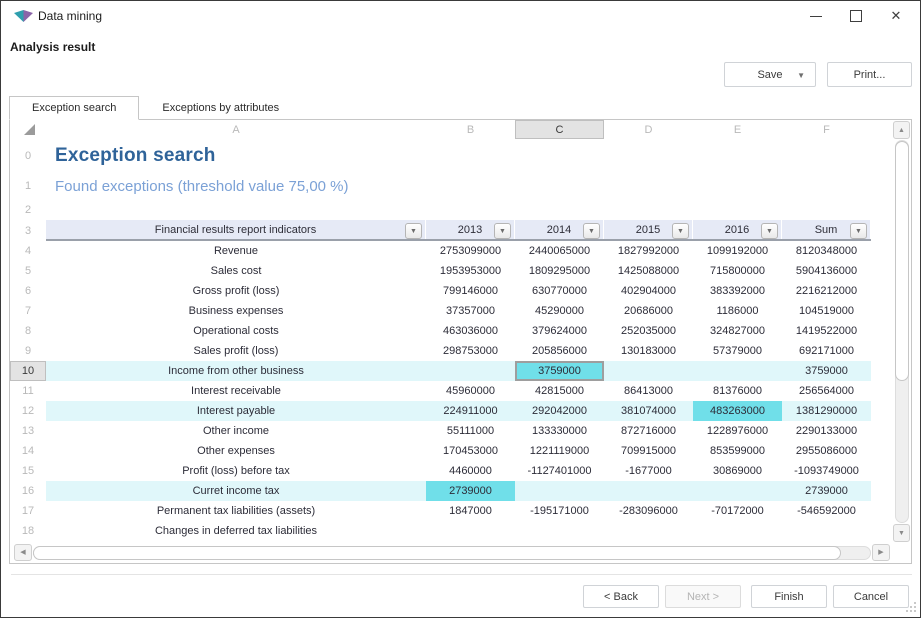 This screenshot has height=618, width=921. What do you see at coordinates (28, 531) in the screenshot?
I see `row-header: 18` at bounding box center [28, 531].